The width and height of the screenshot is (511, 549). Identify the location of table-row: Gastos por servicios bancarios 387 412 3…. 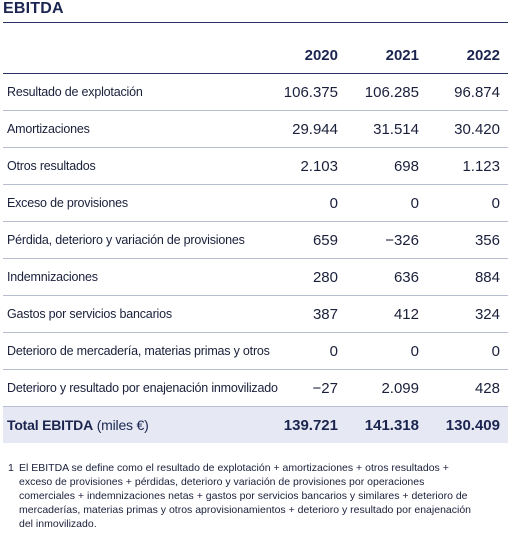
(255, 314).